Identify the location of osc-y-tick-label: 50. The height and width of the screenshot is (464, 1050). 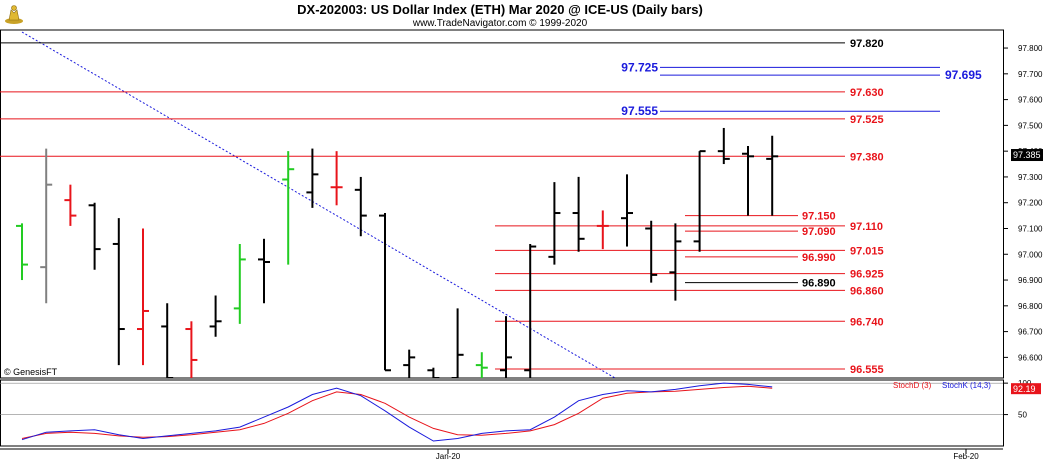
(1022, 415).